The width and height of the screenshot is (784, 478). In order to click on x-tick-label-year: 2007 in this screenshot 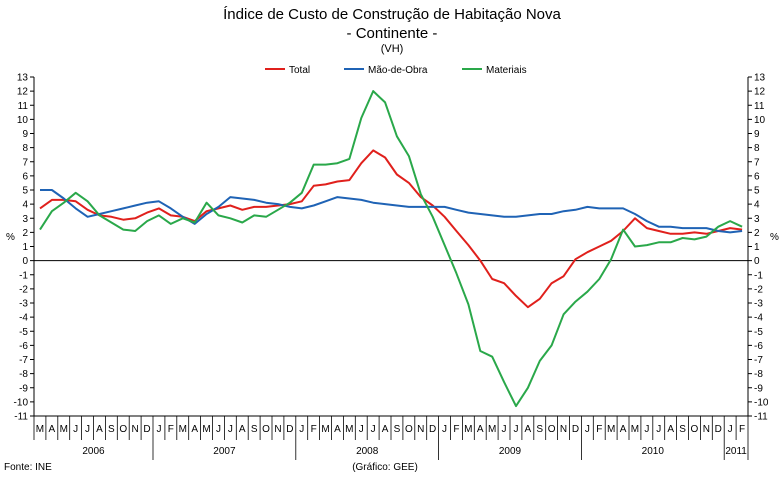, I will do `click(224, 451)`.